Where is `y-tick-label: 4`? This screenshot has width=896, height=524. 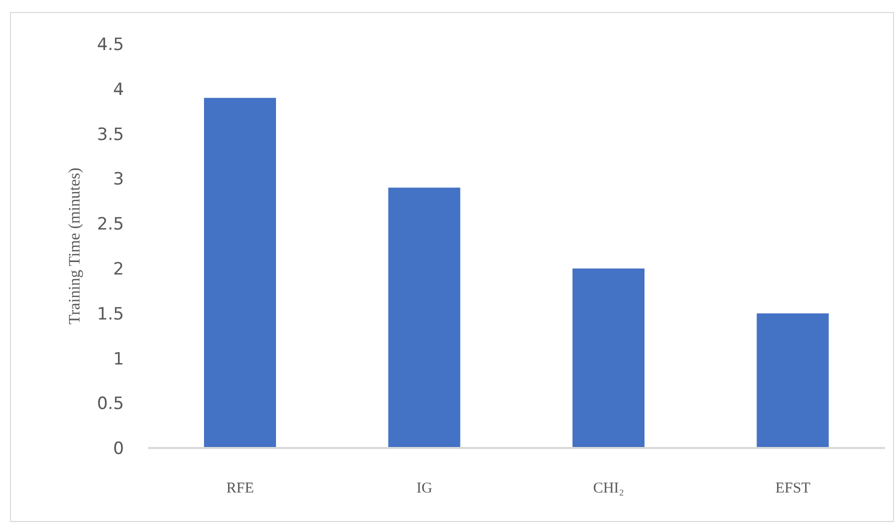 y-tick-label: 4 is located at coordinates (118, 90).